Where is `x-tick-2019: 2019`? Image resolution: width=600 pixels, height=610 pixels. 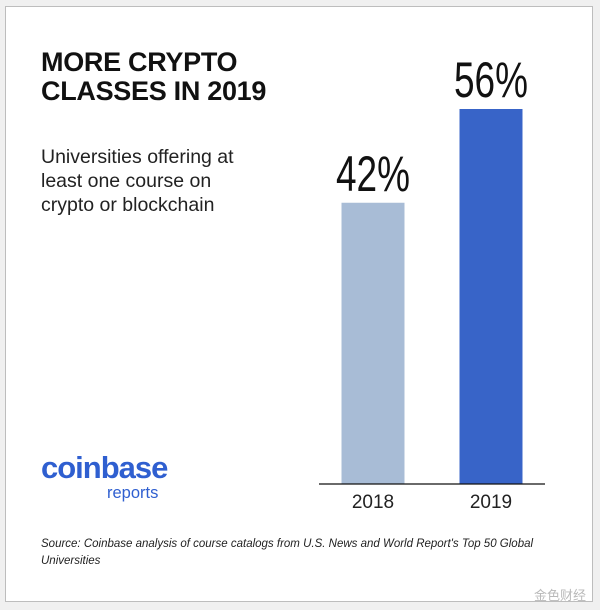
x-tick-2019: 2019 is located at coordinates (491, 502).